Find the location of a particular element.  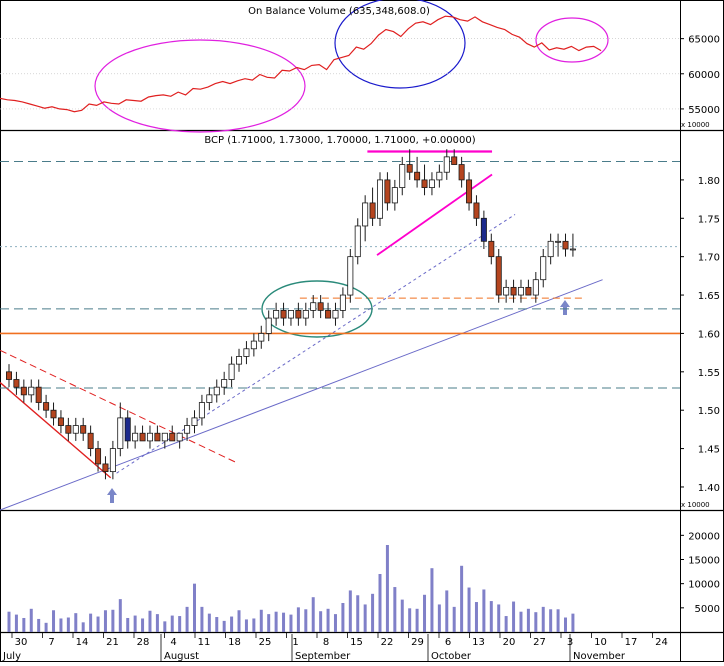

obv-ellipse-blue is located at coordinates (400, 44).